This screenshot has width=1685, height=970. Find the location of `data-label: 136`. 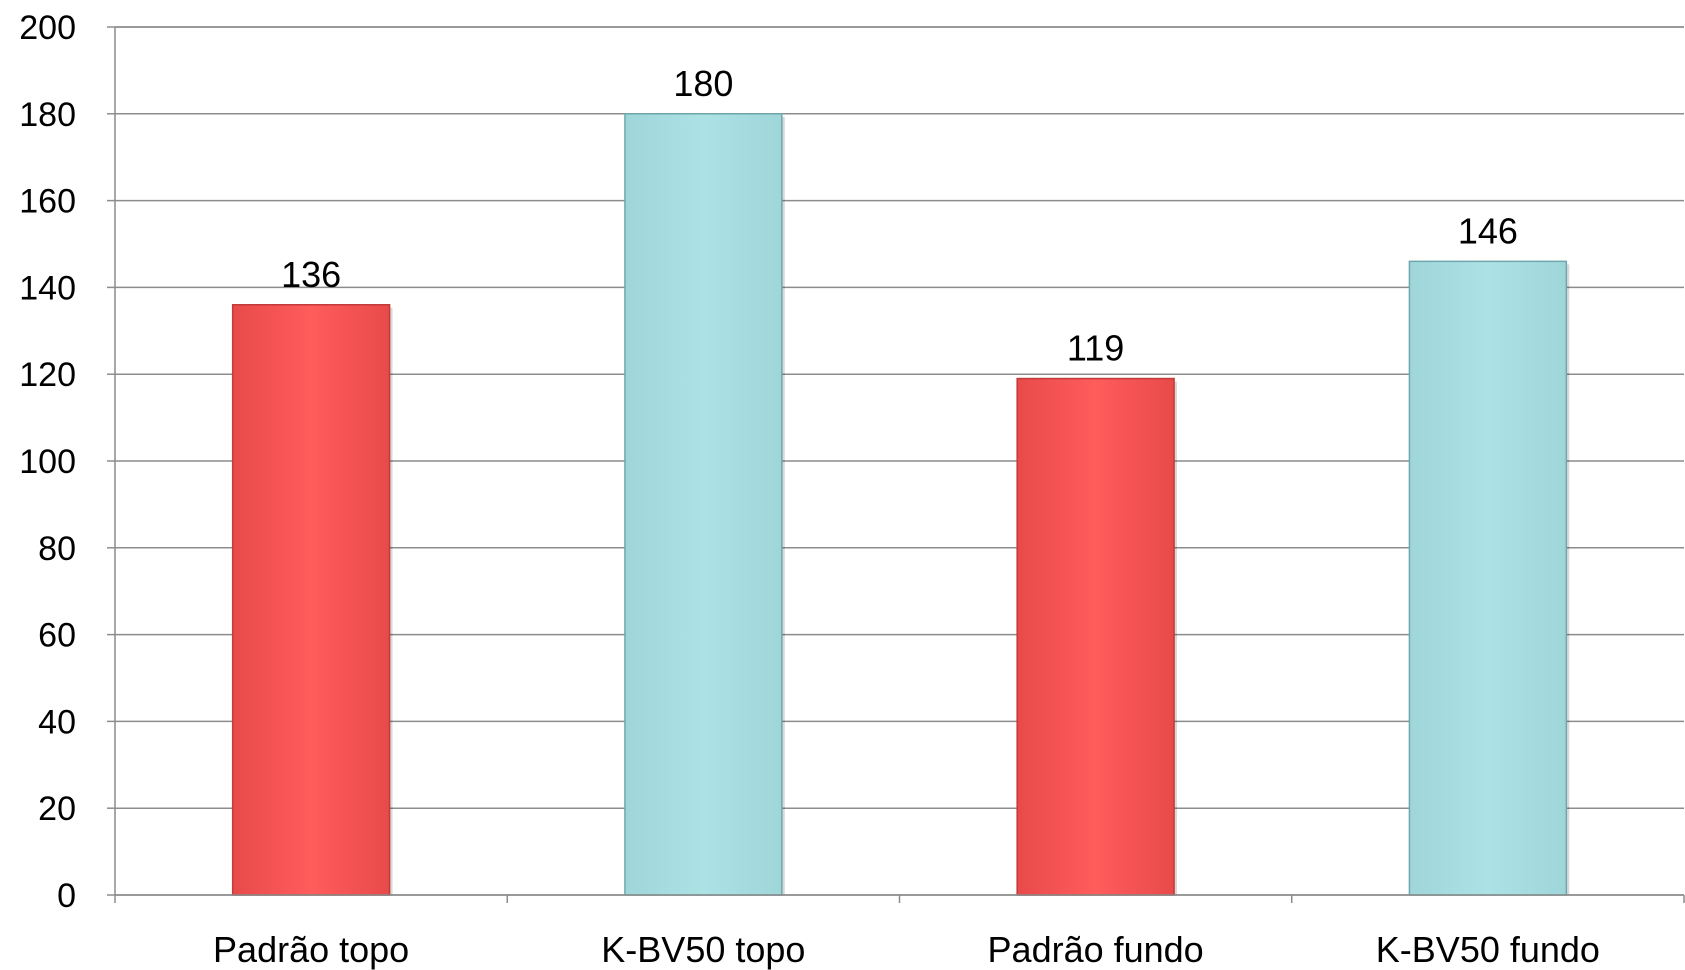

data-label: 136 is located at coordinates (311, 274).